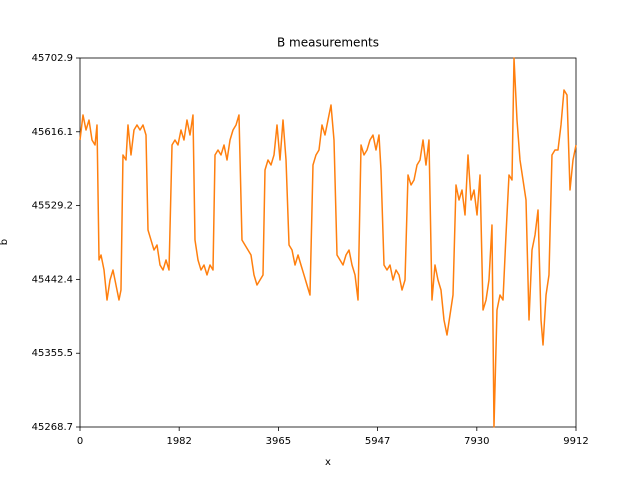 The height and width of the screenshot is (484, 640). Describe the element at coordinates (328, 462) in the screenshot. I see `x-axis-label: x` at that location.